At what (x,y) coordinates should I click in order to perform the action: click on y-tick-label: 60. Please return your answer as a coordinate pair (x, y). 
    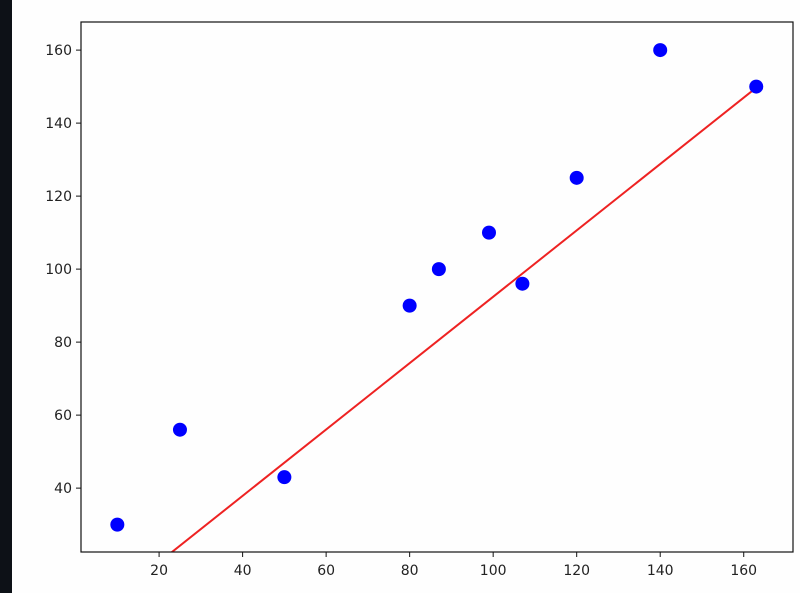
    Looking at the image, I should click on (63, 416).